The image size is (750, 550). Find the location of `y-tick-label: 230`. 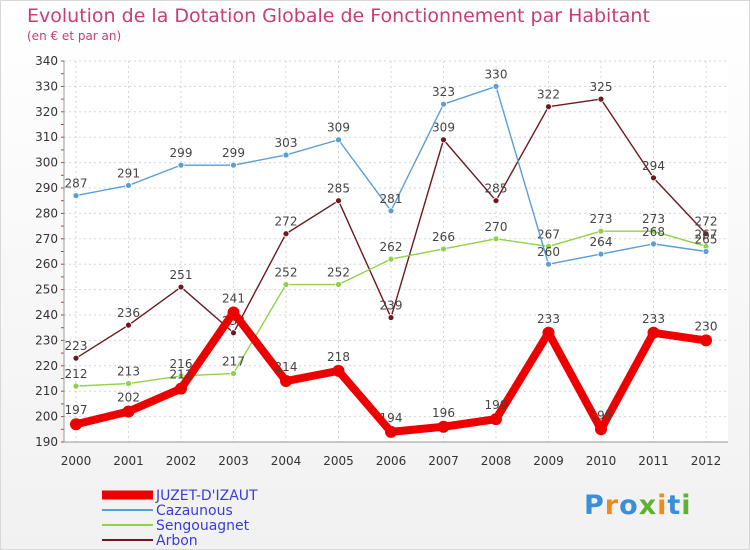

y-tick-label: 230 is located at coordinates (46, 340).